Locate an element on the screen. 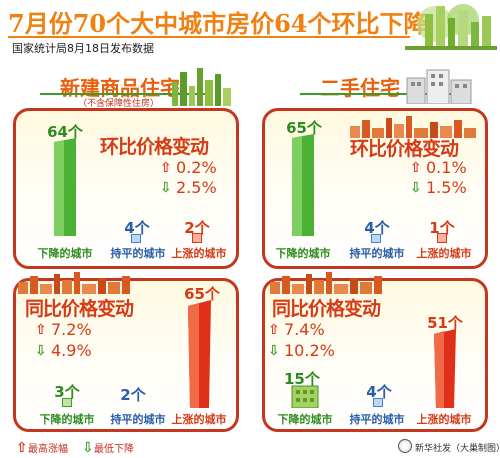 This screenshot has width=500, height=458. count-down: 65个 is located at coordinates (304, 128).